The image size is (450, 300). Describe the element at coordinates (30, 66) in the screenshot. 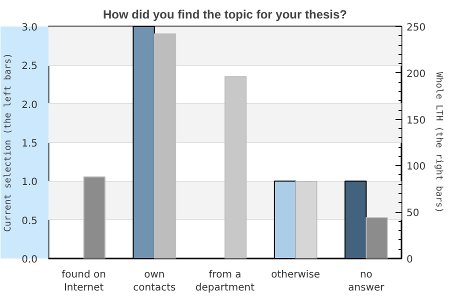

I see `y-tick-label: 2.5` at that location.